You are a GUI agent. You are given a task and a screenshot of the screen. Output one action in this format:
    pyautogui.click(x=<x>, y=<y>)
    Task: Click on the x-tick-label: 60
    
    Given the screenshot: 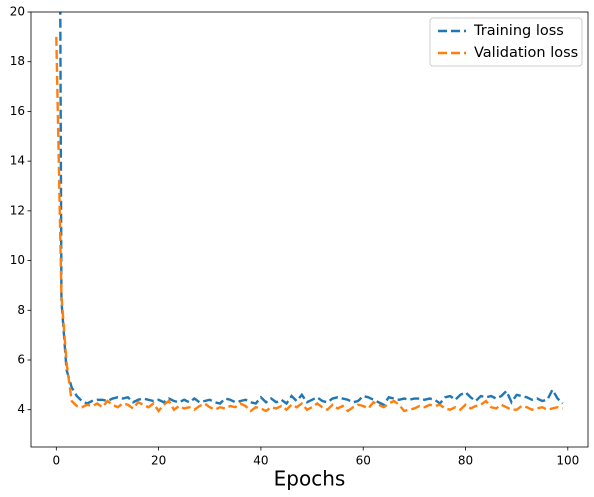 What is the action you would take?
    pyautogui.click(x=363, y=461)
    